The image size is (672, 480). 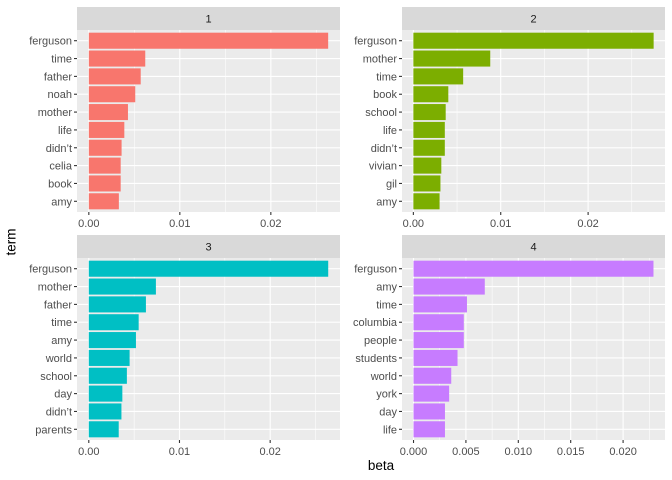 I want to click on bar-3-father, so click(x=117, y=304).